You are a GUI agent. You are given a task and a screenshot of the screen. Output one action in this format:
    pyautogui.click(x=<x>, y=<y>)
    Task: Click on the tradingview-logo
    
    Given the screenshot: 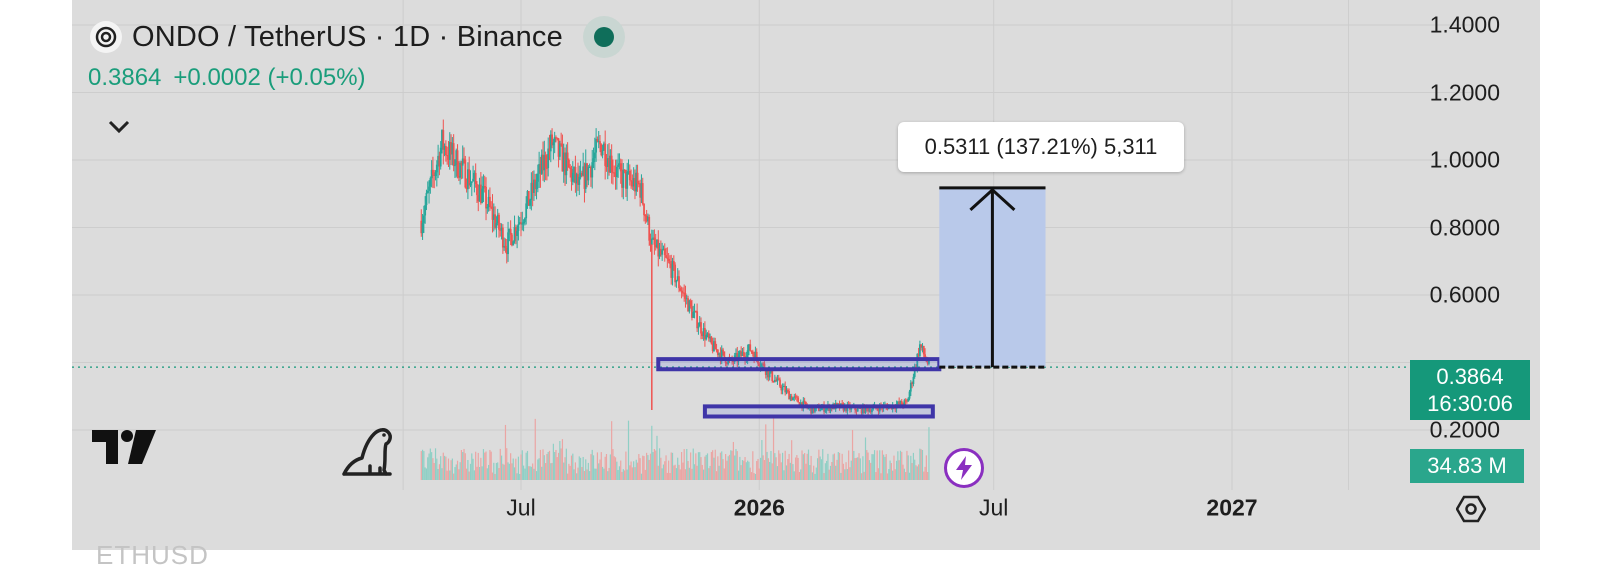 What is the action you would take?
    pyautogui.click(x=124, y=447)
    